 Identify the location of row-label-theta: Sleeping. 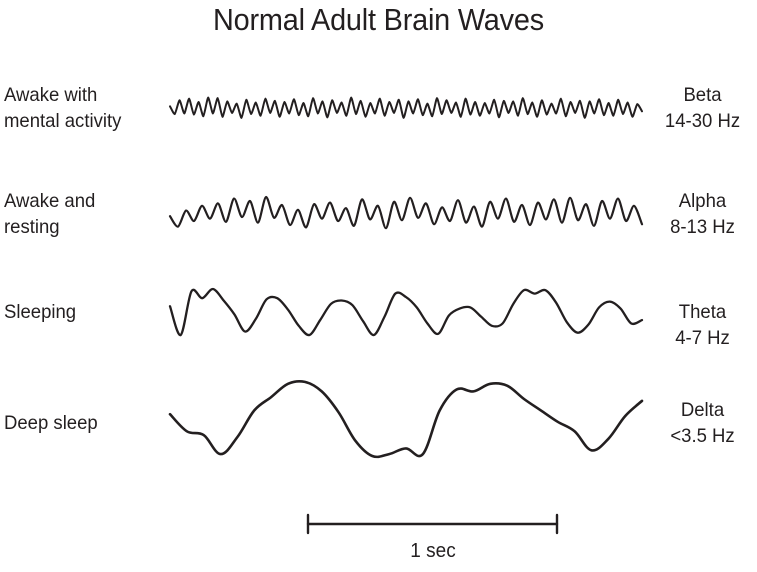
(80, 312).